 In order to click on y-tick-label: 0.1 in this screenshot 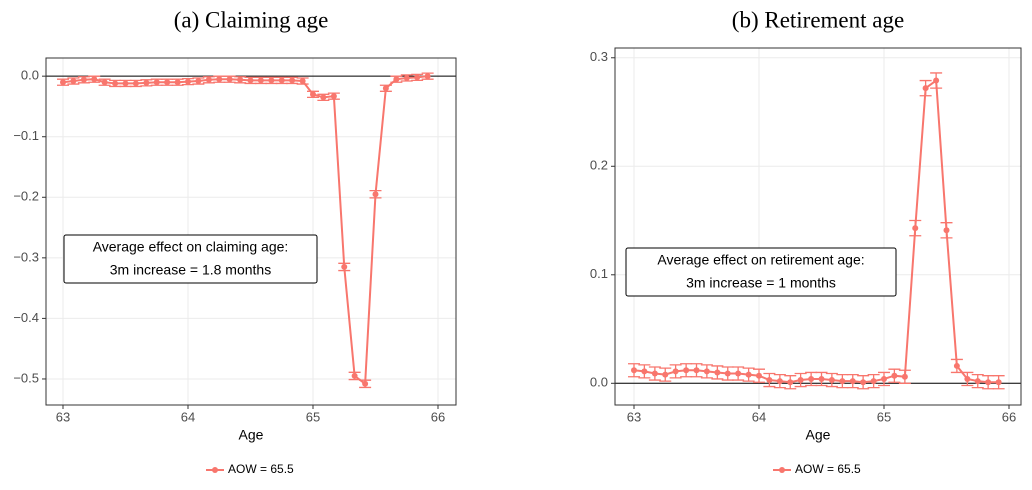, I will do `click(599, 273)`.